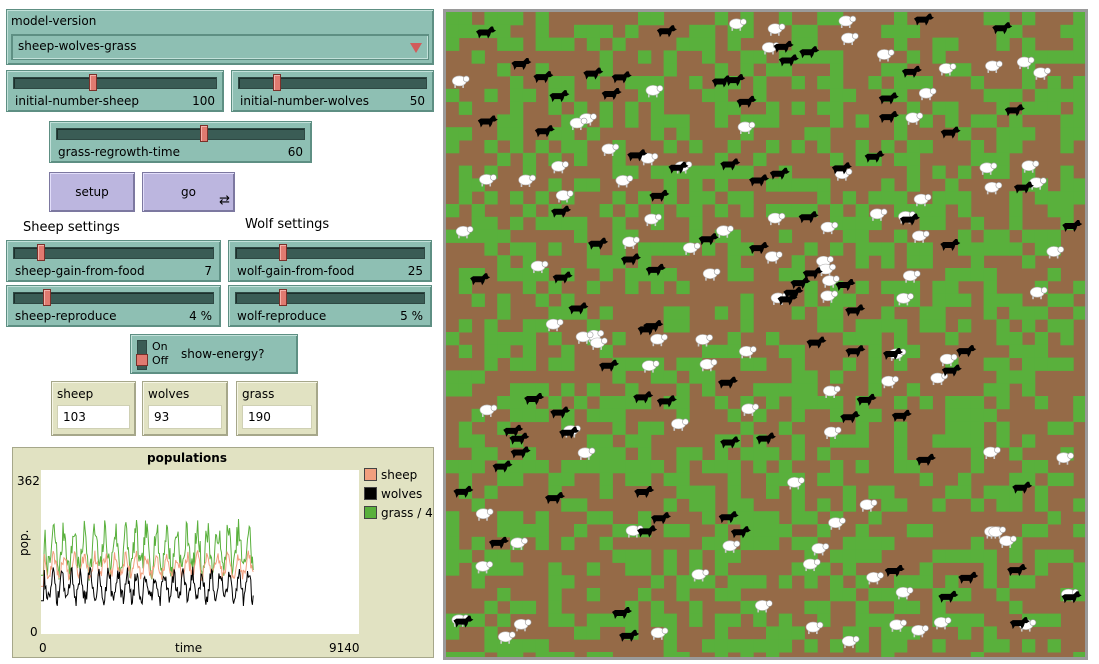 The width and height of the screenshot is (1099, 664). I want to click on dropdown-arrow-icon, so click(416, 48).